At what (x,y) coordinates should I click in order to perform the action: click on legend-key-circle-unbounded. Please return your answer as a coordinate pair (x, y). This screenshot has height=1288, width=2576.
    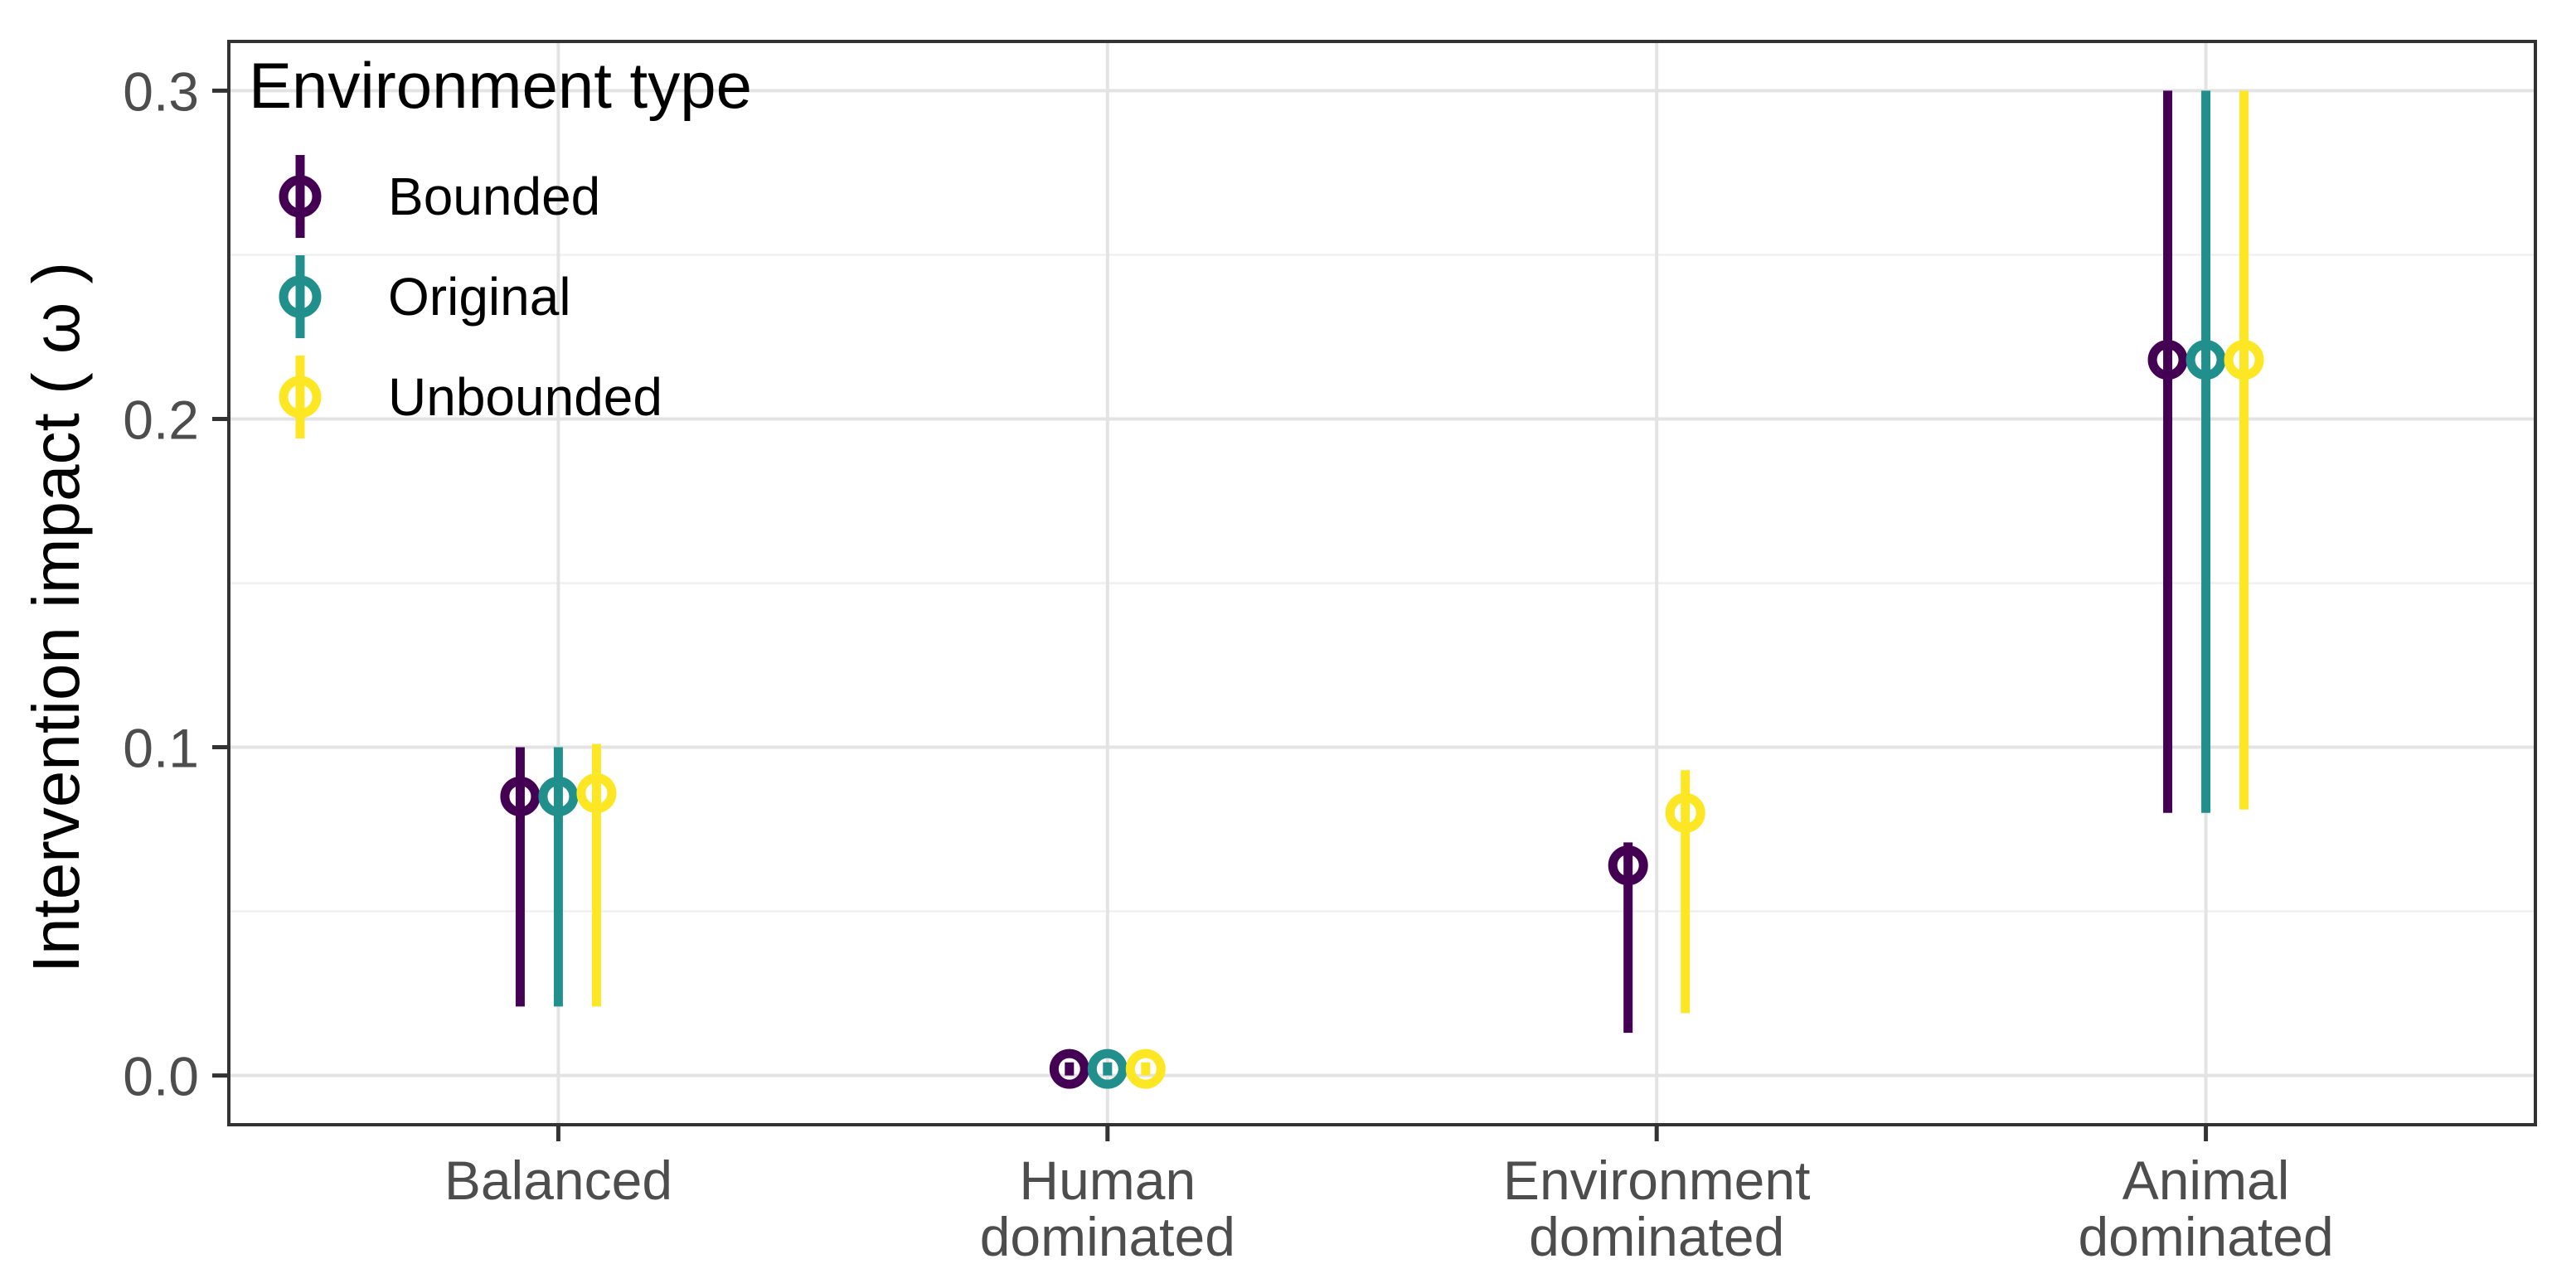
    Looking at the image, I should click on (300, 397).